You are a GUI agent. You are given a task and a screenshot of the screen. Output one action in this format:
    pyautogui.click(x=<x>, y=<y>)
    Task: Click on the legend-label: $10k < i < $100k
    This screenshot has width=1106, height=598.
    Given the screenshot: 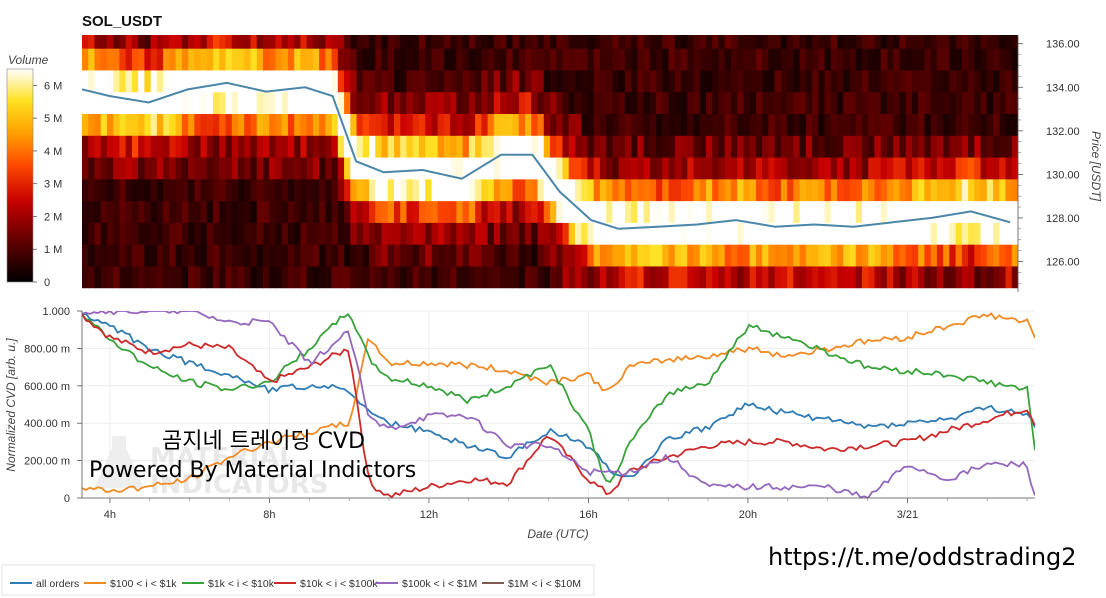 What is the action you would take?
    pyautogui.click(x=339, y=584)
    